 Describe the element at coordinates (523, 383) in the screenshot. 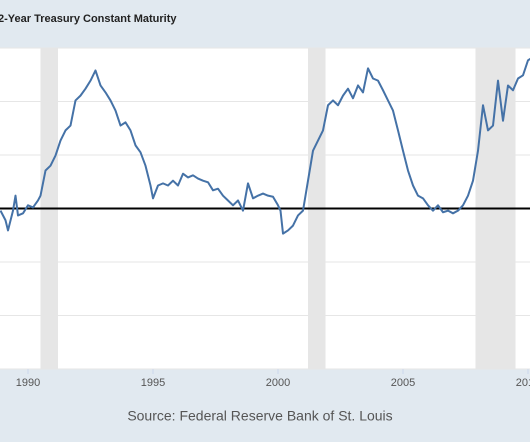

I see `x-tick-label: 2010` at that location.